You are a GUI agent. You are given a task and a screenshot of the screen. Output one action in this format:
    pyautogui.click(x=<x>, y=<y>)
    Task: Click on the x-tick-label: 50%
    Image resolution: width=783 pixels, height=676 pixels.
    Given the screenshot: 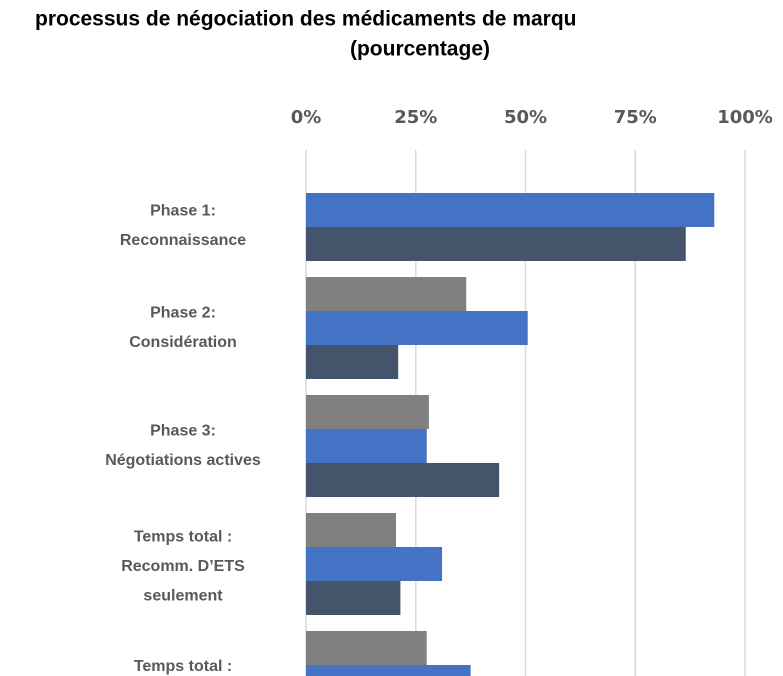 What is the action you would take?
    pyautogui.click(x=525, y=117)
    